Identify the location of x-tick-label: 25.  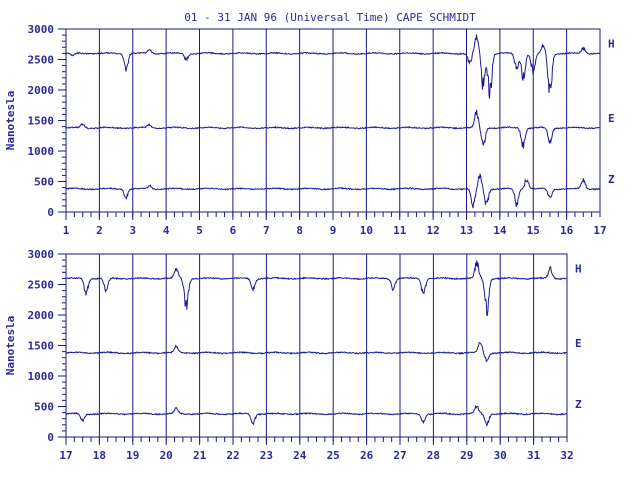
(333, 455).